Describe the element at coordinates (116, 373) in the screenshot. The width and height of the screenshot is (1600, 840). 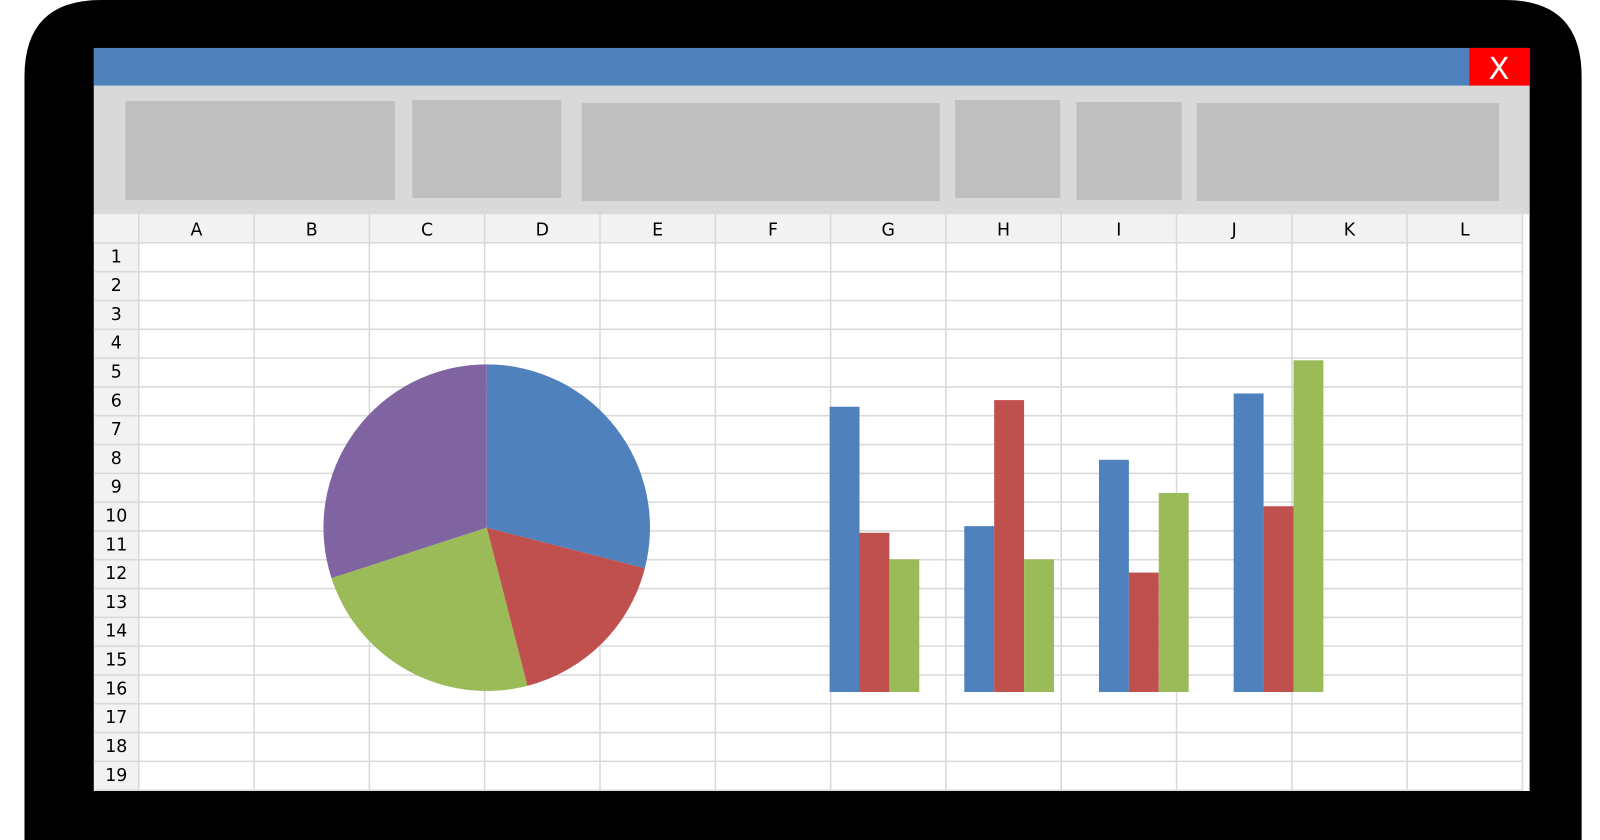
I see `row-header: 5` at that location.